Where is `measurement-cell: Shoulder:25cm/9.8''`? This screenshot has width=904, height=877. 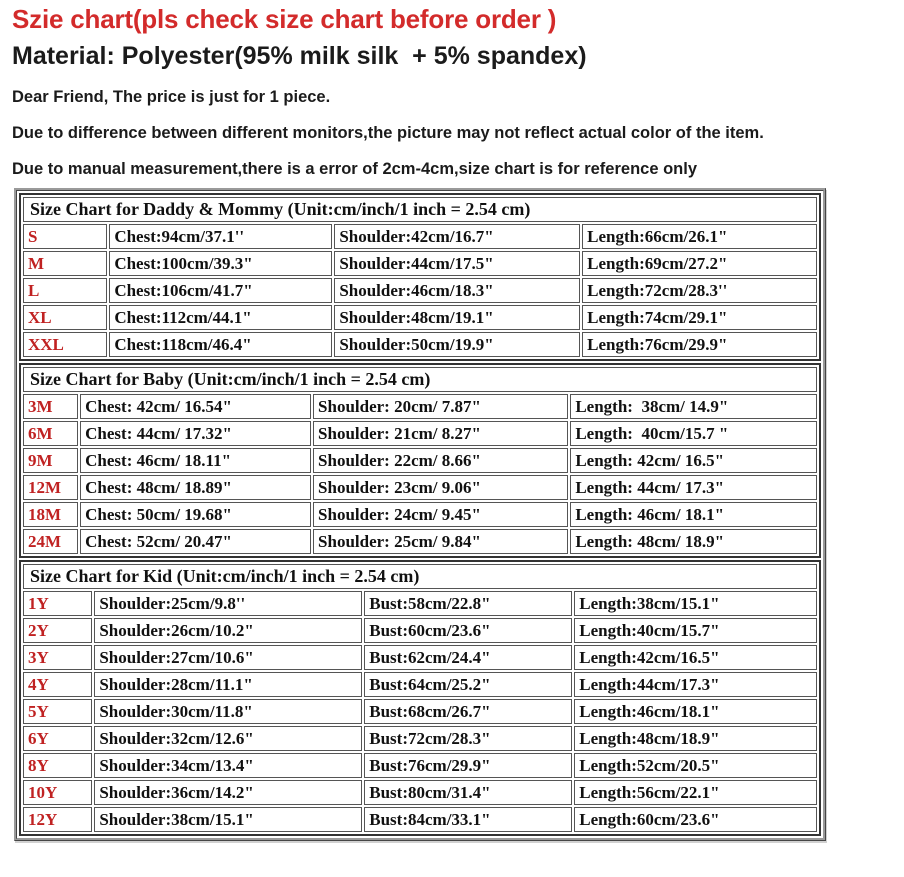 measurement-cell: Shoulder:25cm/9.8'' is located at coordinates (228, 603).